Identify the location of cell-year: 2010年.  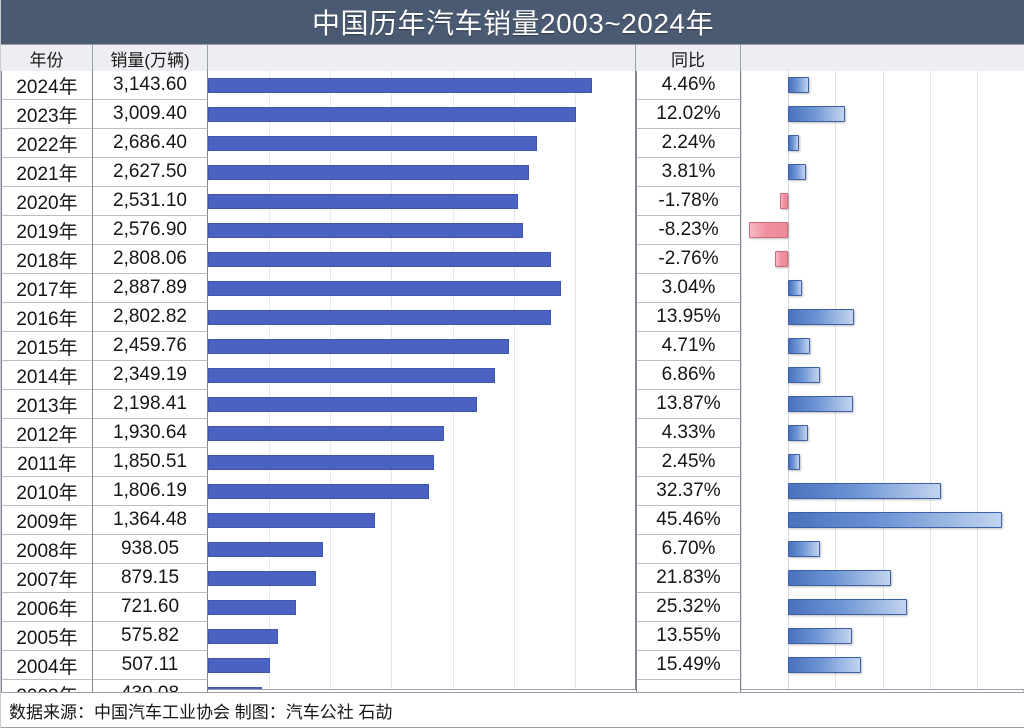
(47, 491).